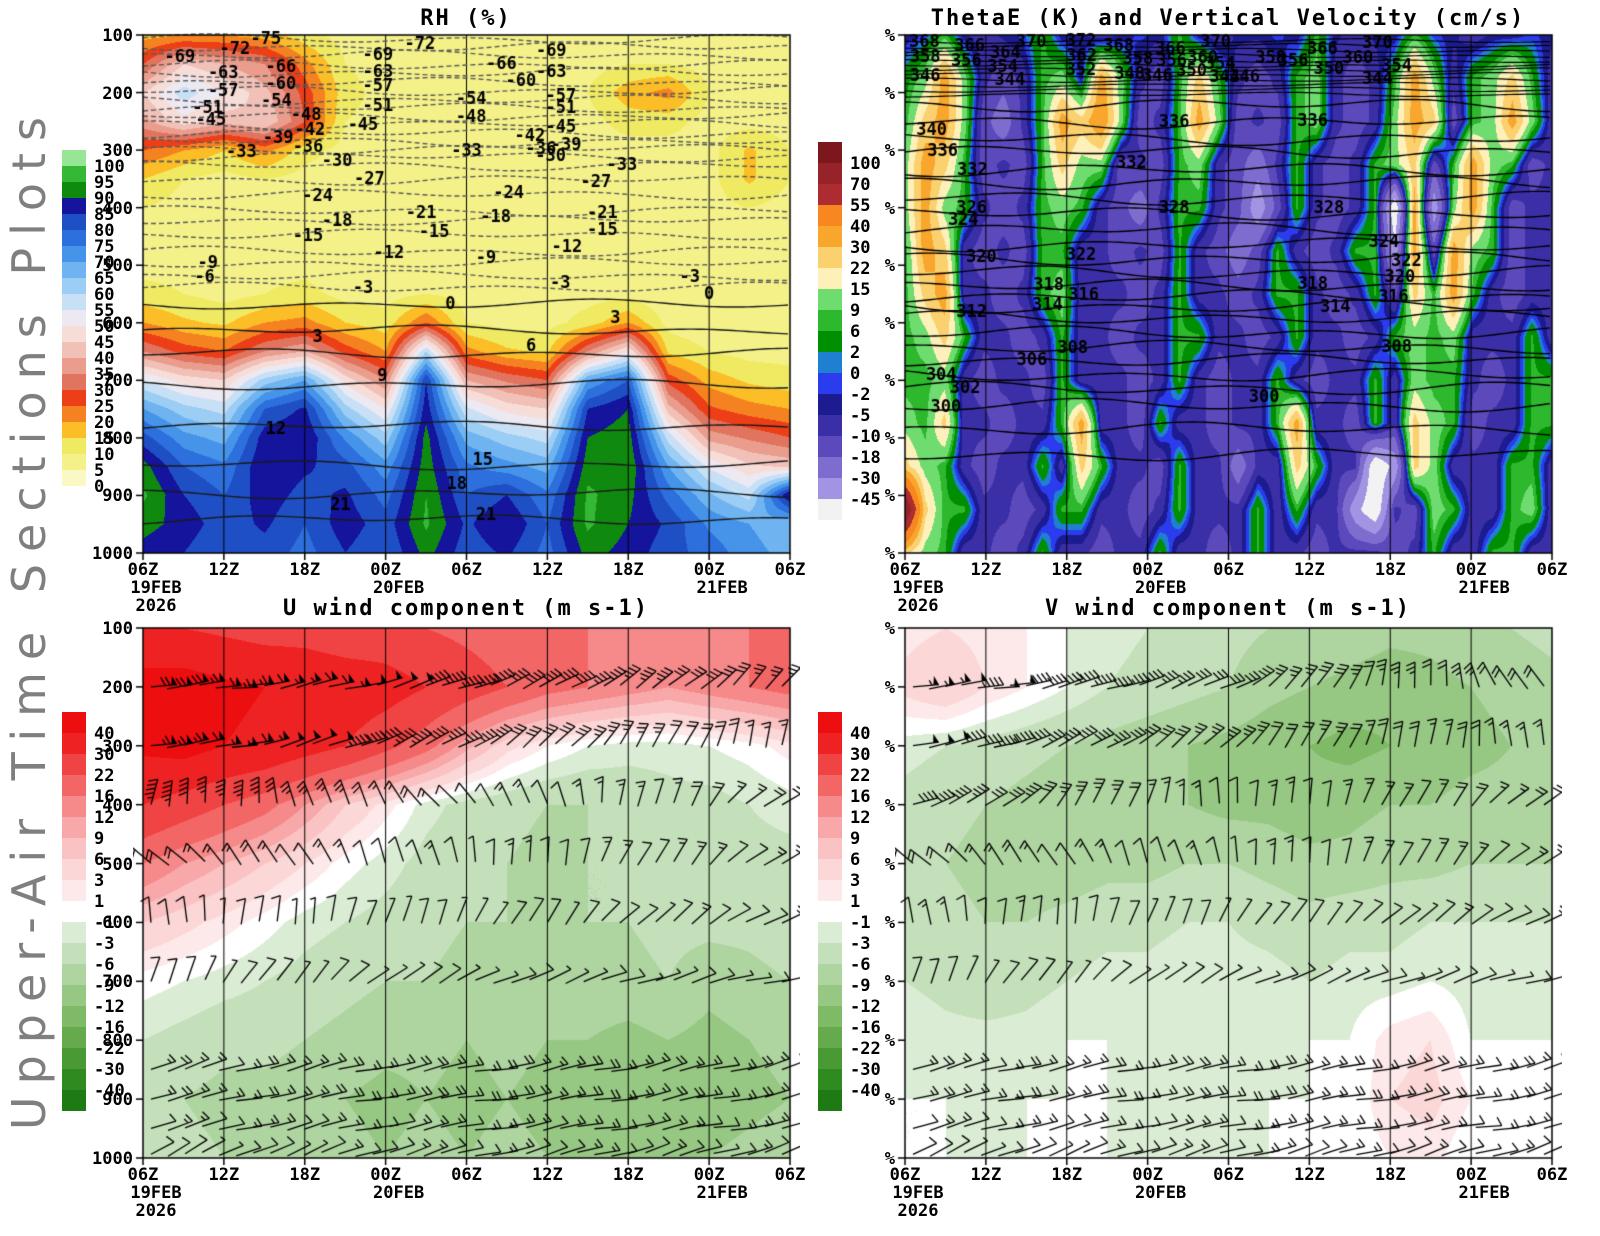  What do you see at coordinates (117, 746) in the screenshot?
I see `y-tick-label: 300` at bounding box center [117, 746].